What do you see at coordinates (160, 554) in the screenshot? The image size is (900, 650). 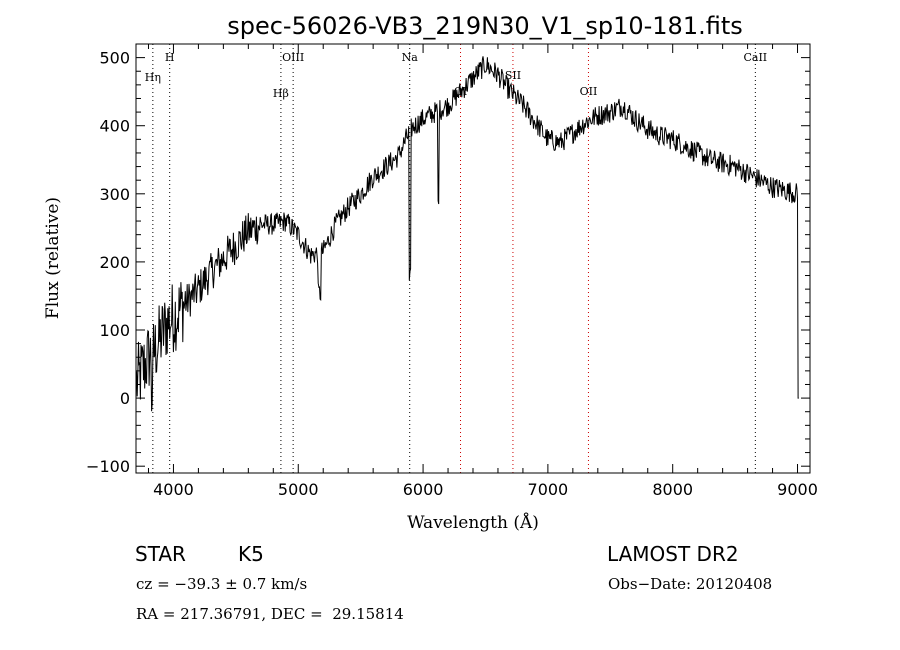 I see `object-type: STAR` at bounding box center [160, 554].